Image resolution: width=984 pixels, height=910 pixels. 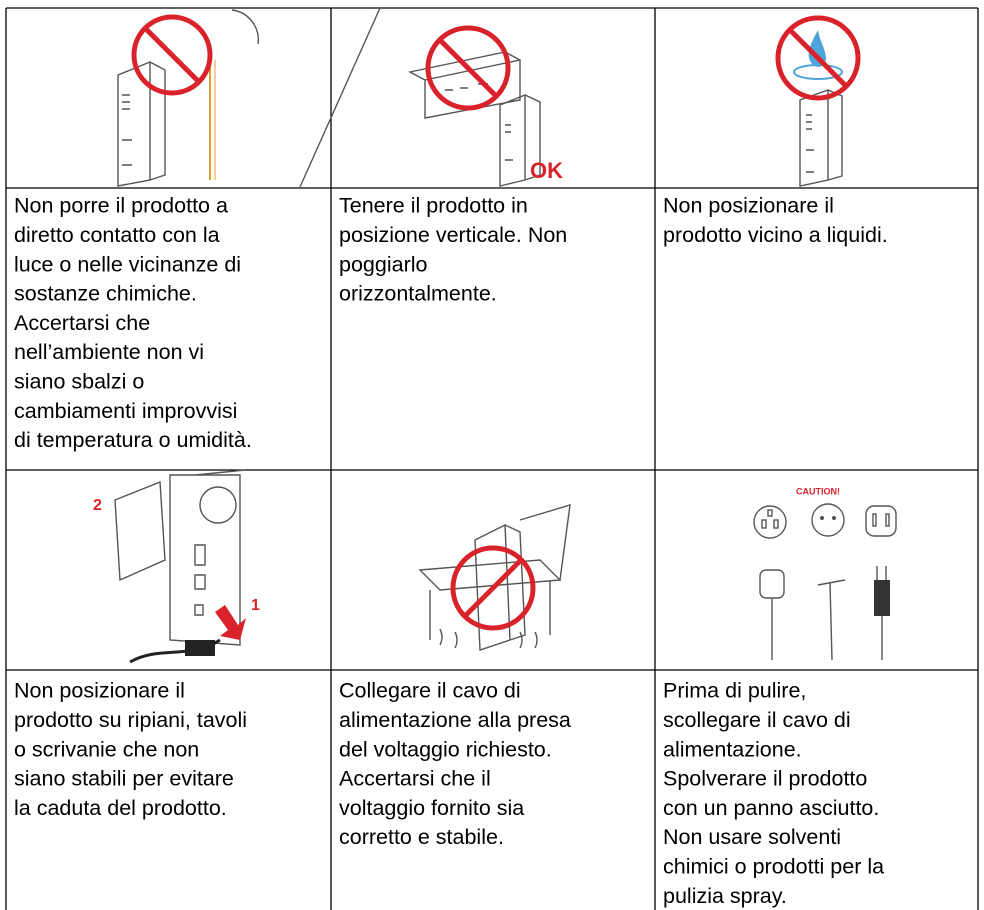 What do you see at coordinates (82, 323) in the screenshot?
I see `cell-text-line: Accertarsi che` at bounding box center [82, 323].